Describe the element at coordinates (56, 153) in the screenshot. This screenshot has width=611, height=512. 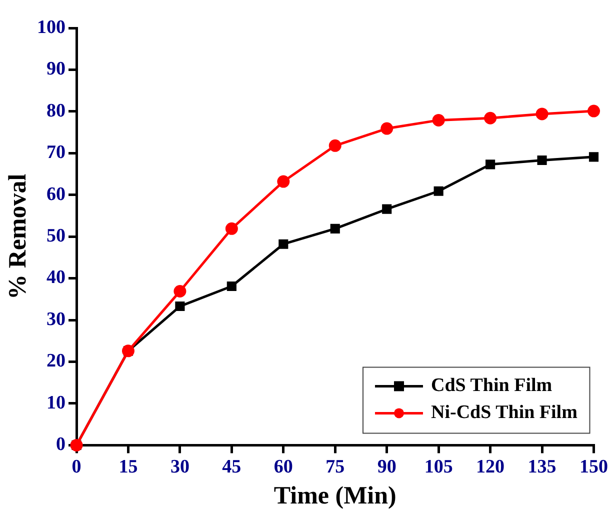
I see `y-tick-label: 70` at that location.